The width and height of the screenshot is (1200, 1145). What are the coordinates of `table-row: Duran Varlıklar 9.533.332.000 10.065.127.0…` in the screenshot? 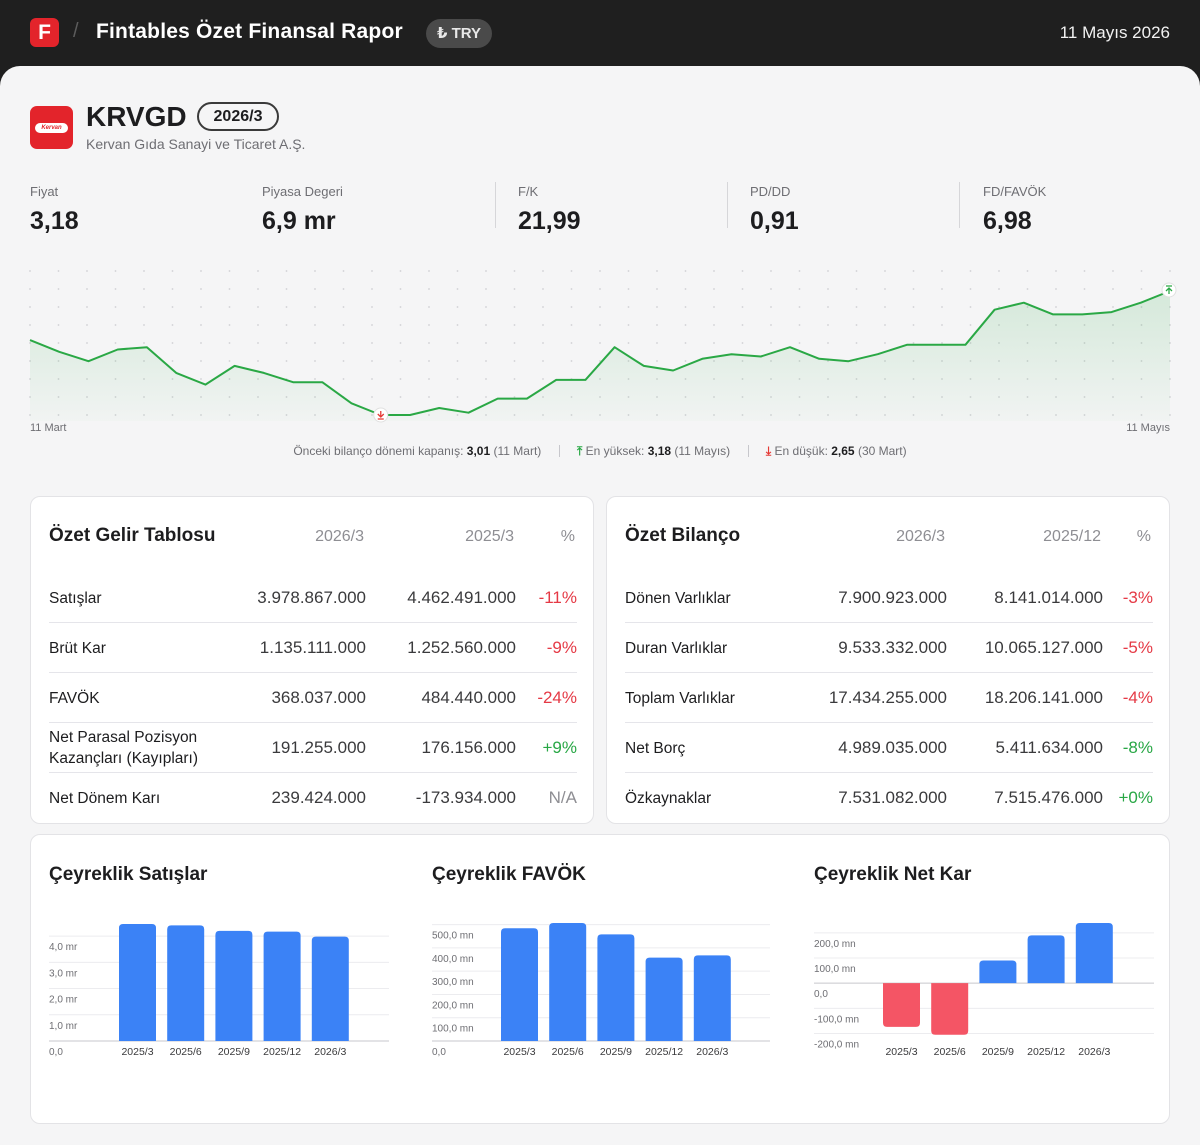 It's located at (889, 648).